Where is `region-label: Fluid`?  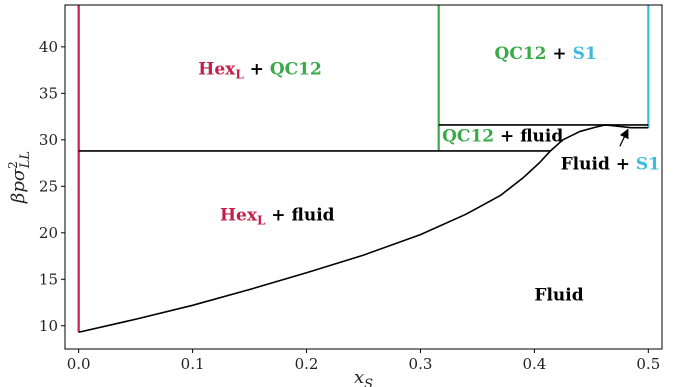 region-label: Fluid is located at coordinates (558, 296).